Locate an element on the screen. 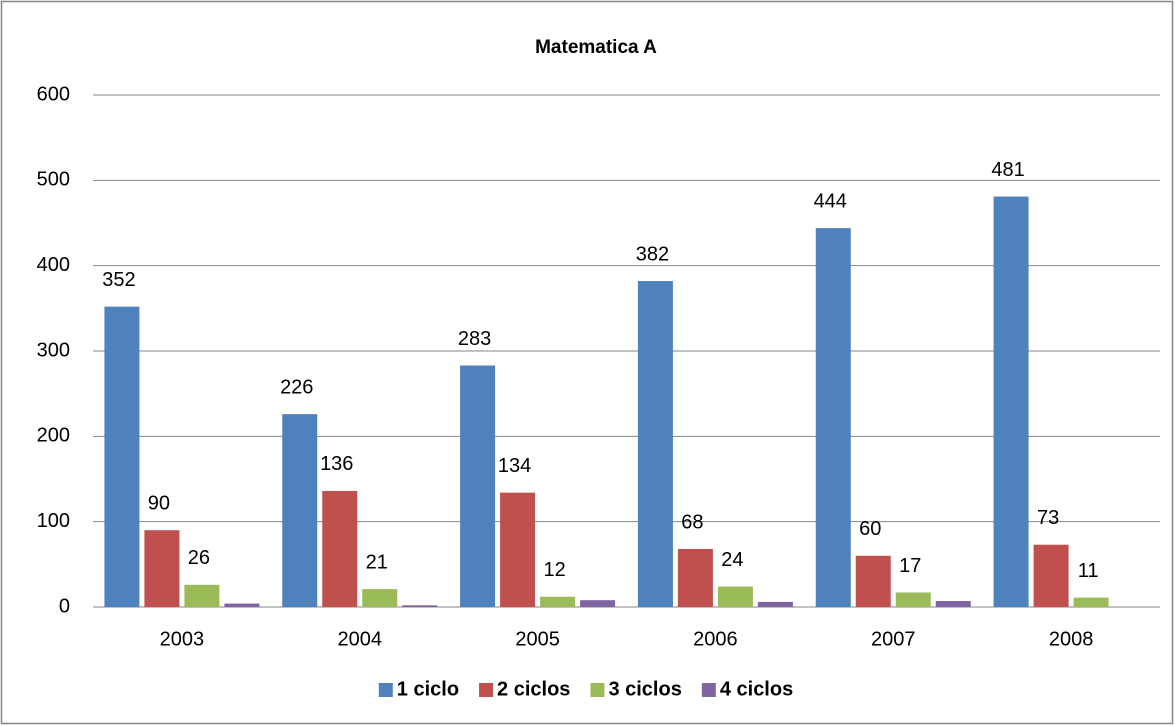 This screenshot has width=1175, height=726. data-label: 17 is located at coordinates (910, 566).